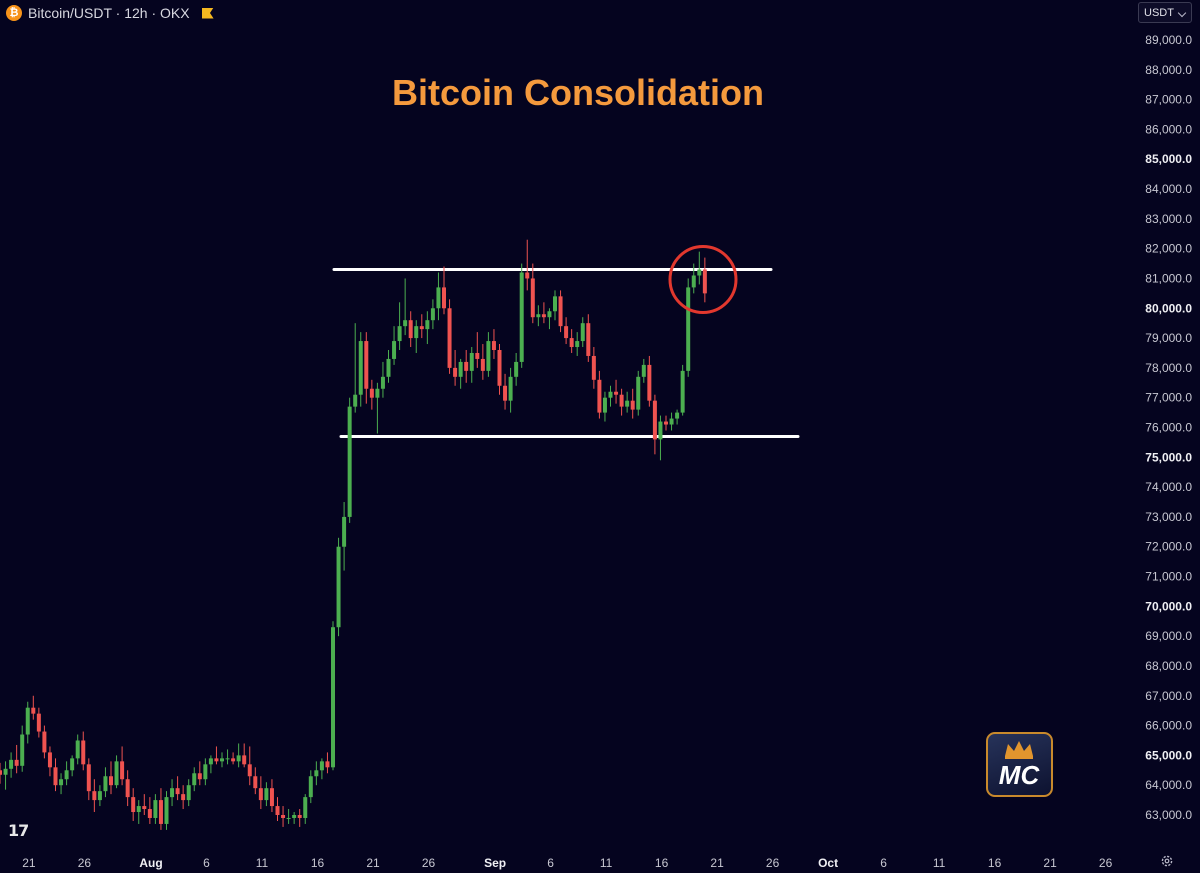 Image resolution: width=1200 pixels, height=873 pixels. What do you see at coordinates (14, 13) in the screenshot?
I see `bitcoin-icon: ₿` at bounding box center [14, 13].